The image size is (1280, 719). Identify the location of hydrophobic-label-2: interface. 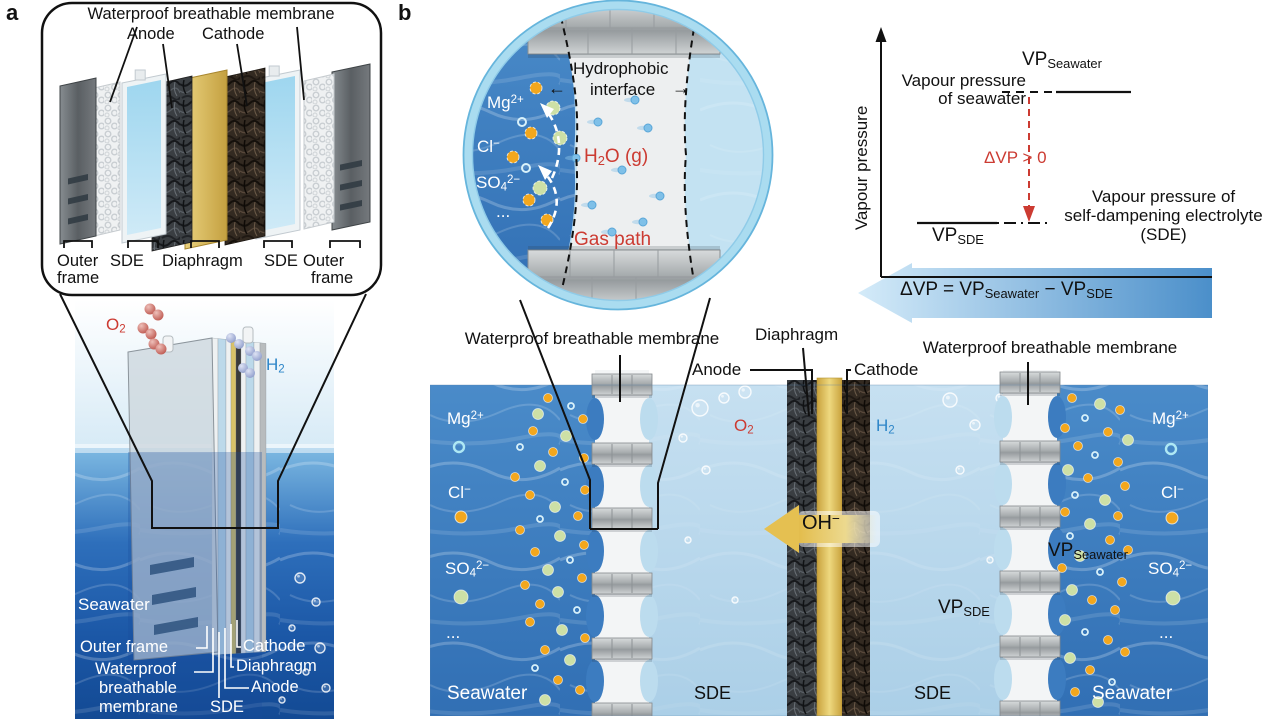
(623, 89).